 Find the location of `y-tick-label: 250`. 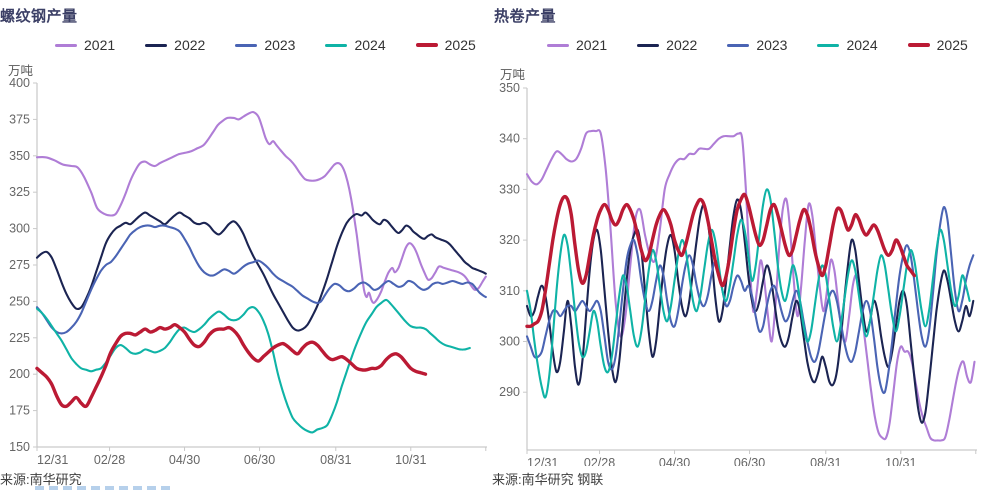

y-tick-label: 250 is located at coordinates (19, 301).